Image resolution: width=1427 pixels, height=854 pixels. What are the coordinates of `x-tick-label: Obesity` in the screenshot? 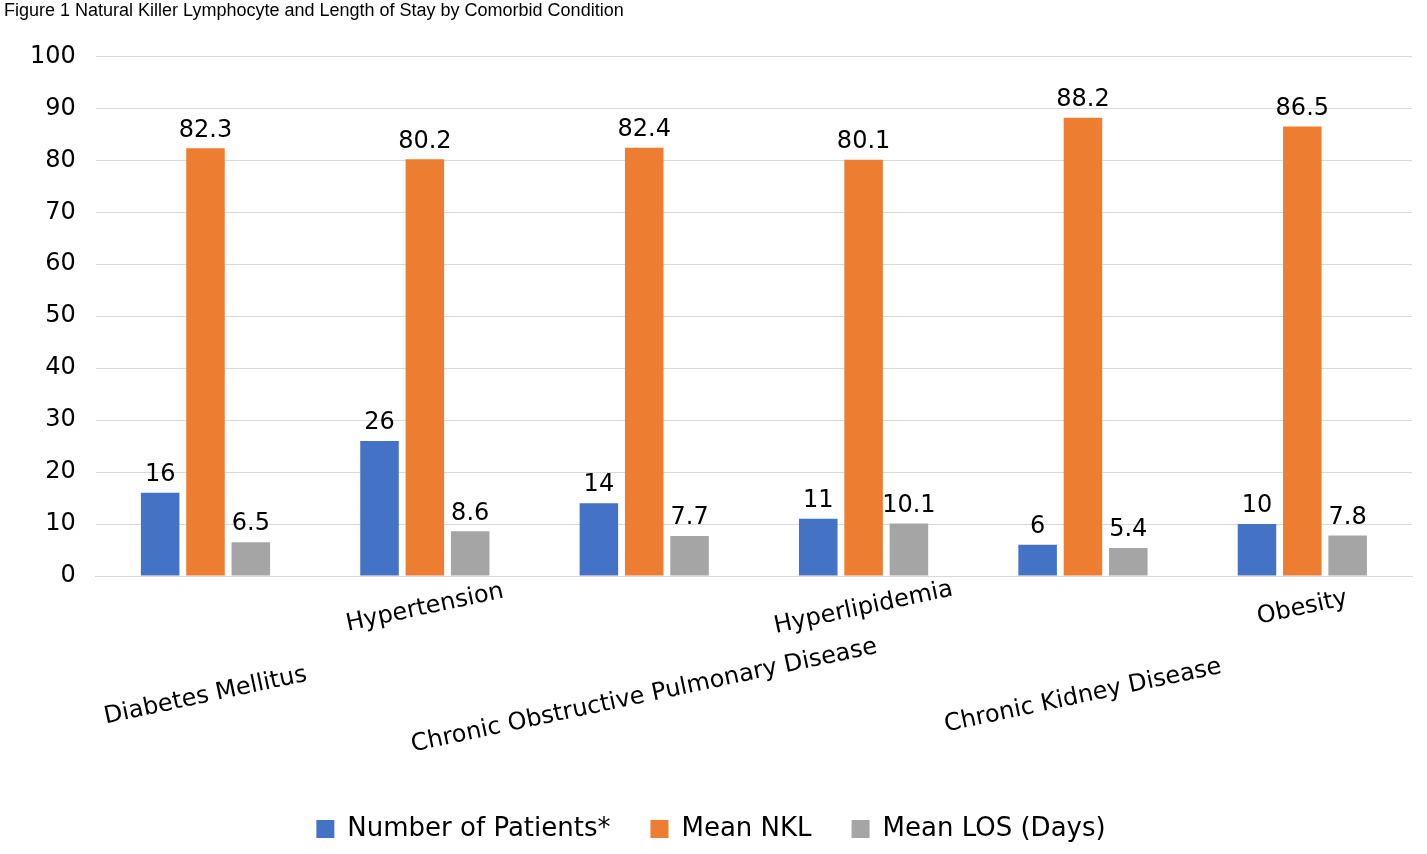 It's located at (1302, 606).